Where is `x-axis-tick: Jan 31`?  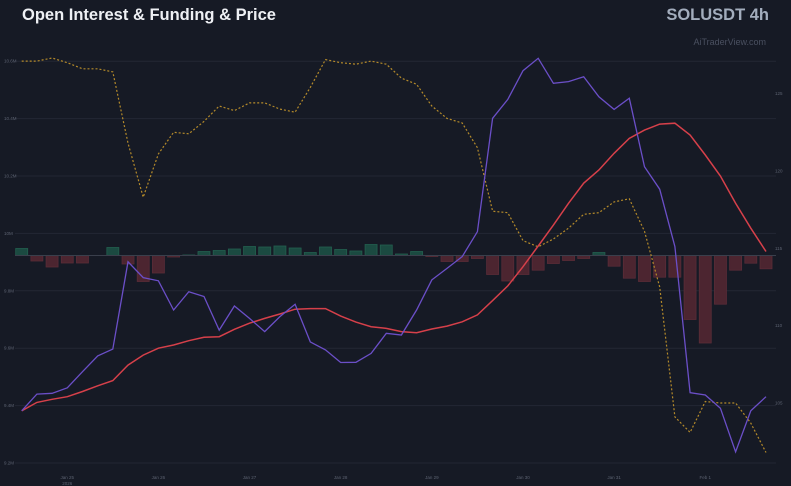 x-axis-tick: Jan 31 is located at coordinates (614, 477).